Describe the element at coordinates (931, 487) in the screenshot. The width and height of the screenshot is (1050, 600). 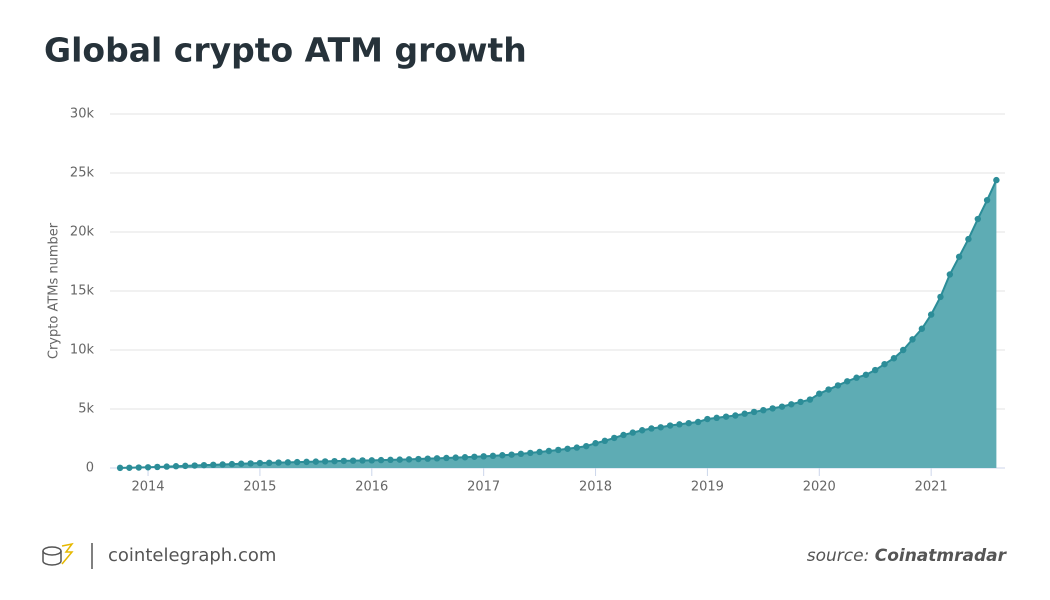
I see `x-tick-label: 2021` at that location.